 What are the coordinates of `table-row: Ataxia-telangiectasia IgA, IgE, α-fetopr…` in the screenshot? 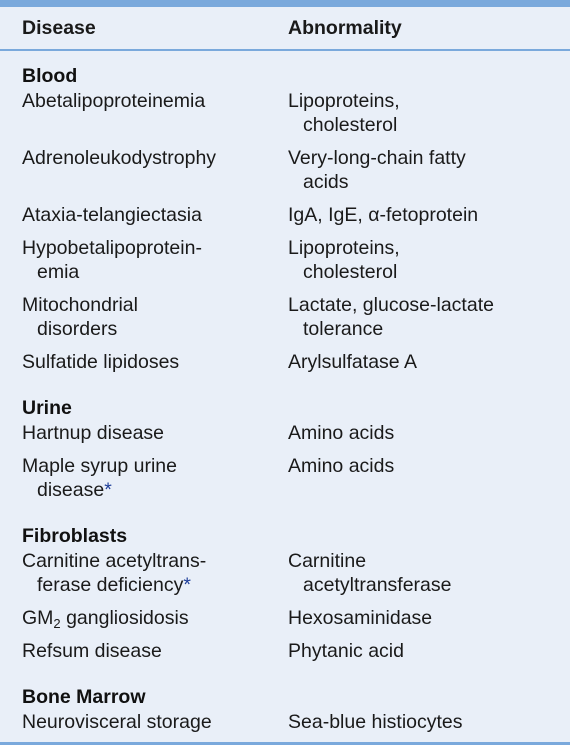 It's located at (285, 219).